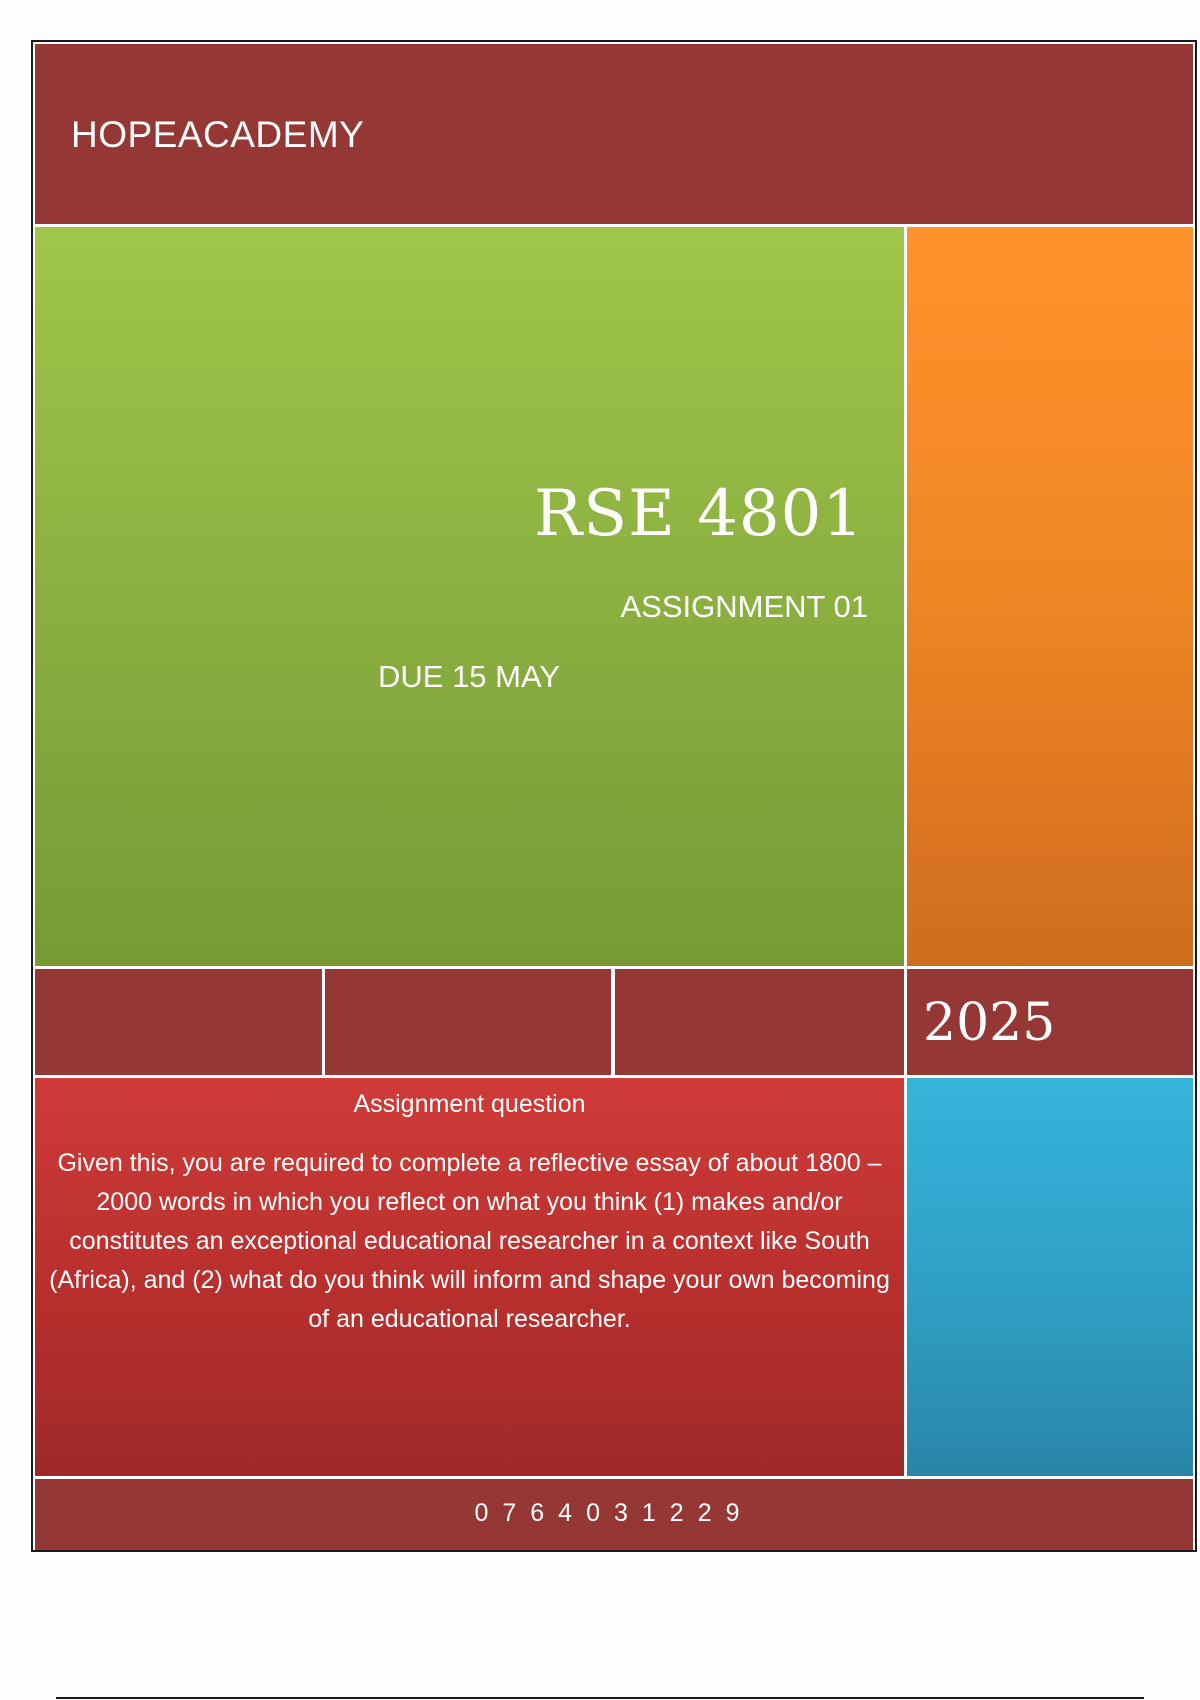 The image size is (1200, 1700). What do you see at coordinates (744, 606) in the screenshot?
I see `assignment-number: ASSIGNMENT 01` at bounding box center [744, 606].